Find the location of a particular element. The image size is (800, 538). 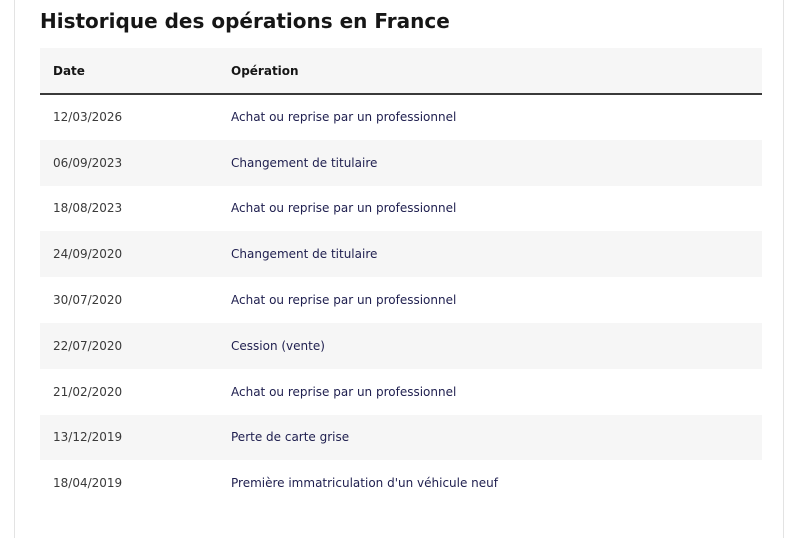

column-header-operation: Opération is located at coordinates (490, 71).